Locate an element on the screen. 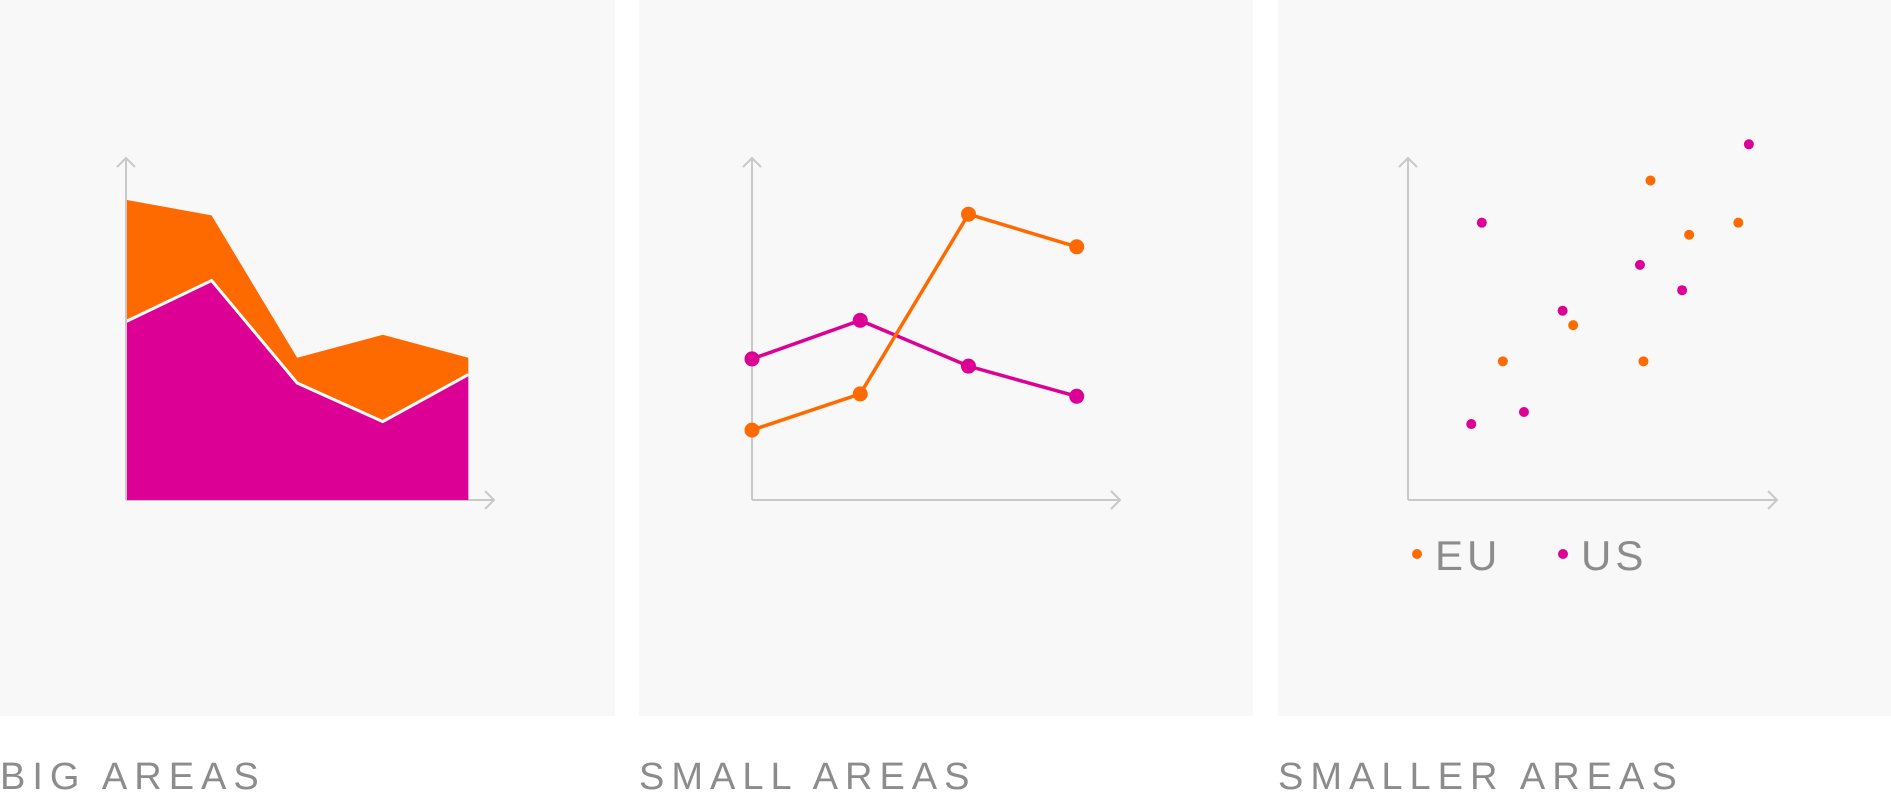 The width and height of the screenshot is (1891, 805). area-marks is located at coordinates (297, 329).